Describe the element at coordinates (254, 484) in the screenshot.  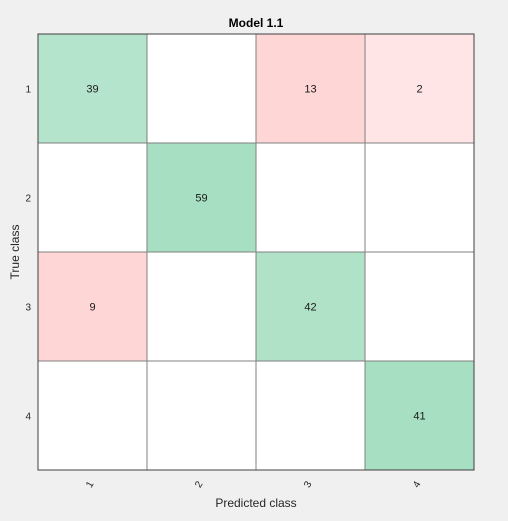
I see `x-tick-labels: 1 2 3 4` at that location.